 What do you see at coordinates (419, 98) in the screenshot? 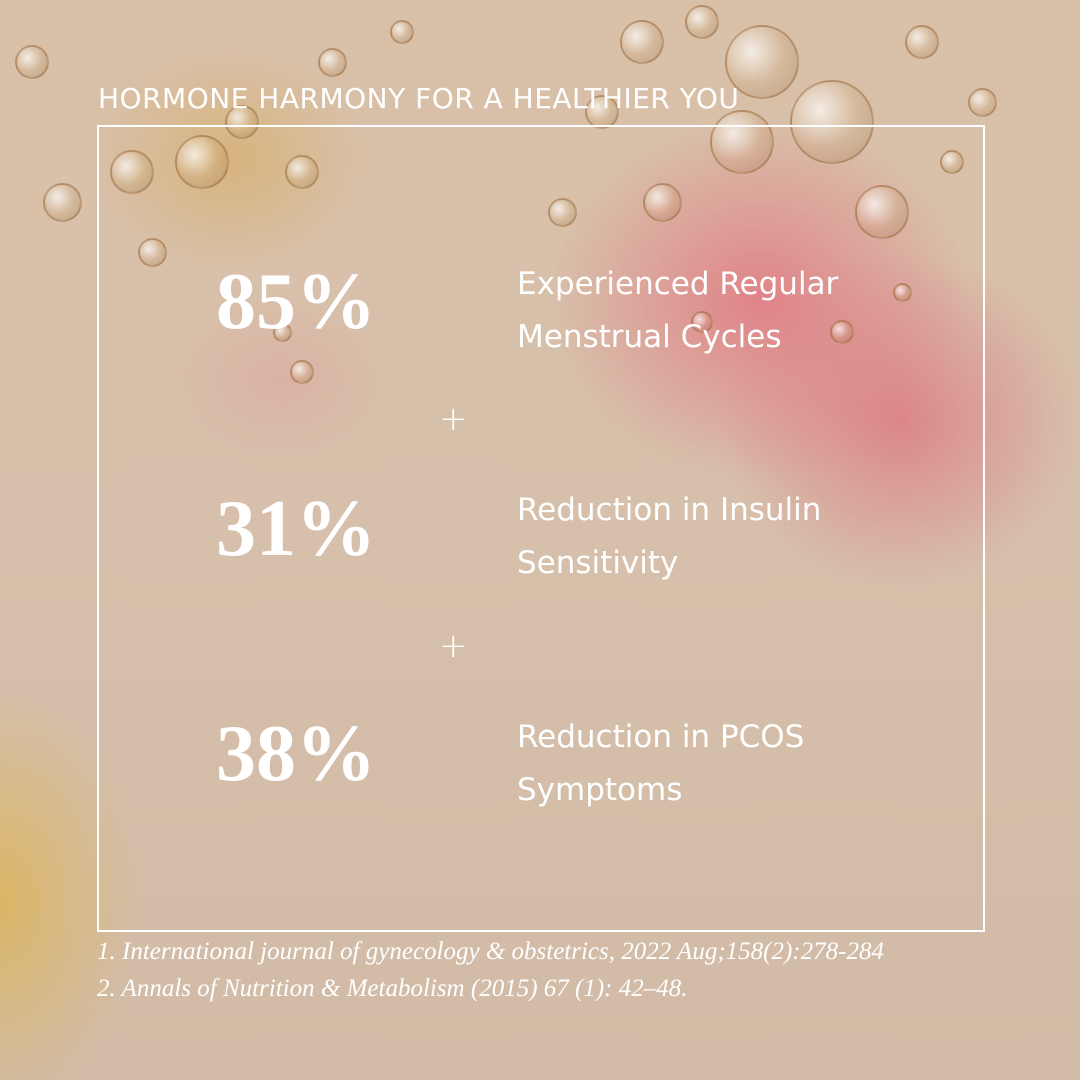
I see `page-title: HORMONE HARMONY FOR A HEALTHIER YOU` at bounding box center [419, 98].